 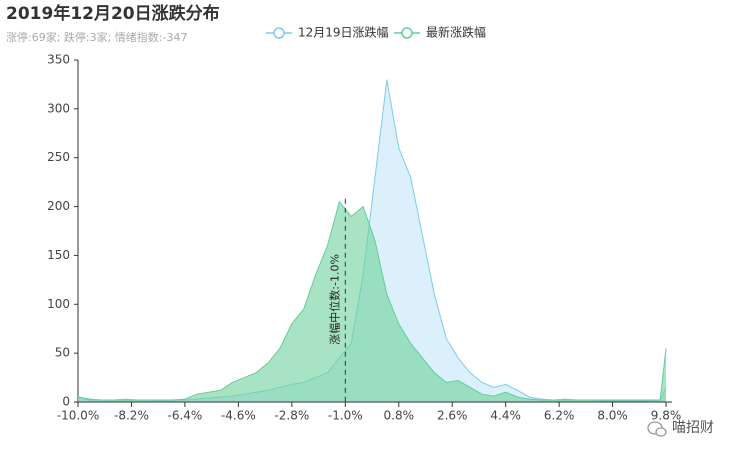 I want to click on y-tick-label: 250, so click(x=58, y=157).